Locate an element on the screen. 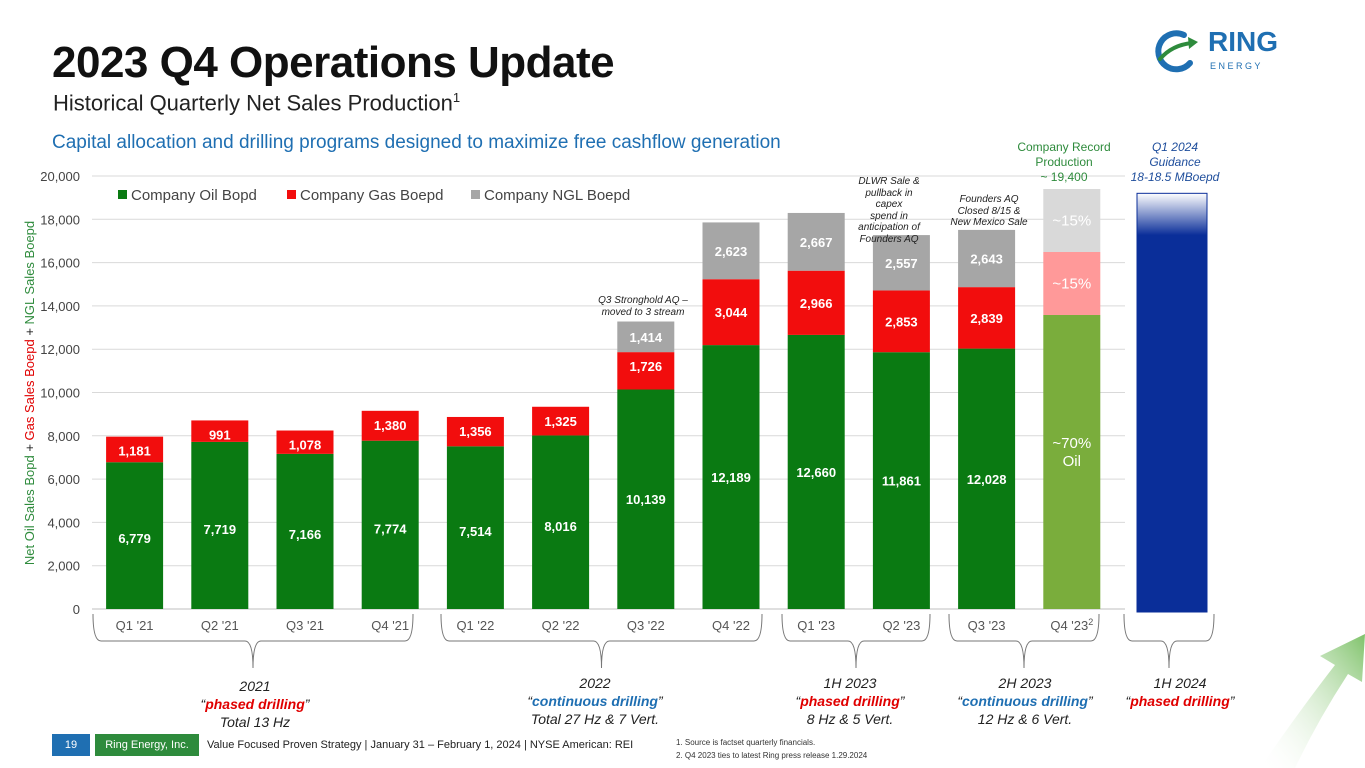 This screenshot has height=768, width=1365. annotation-line: Closed 8/15 & is located at coordinates (989, 211).